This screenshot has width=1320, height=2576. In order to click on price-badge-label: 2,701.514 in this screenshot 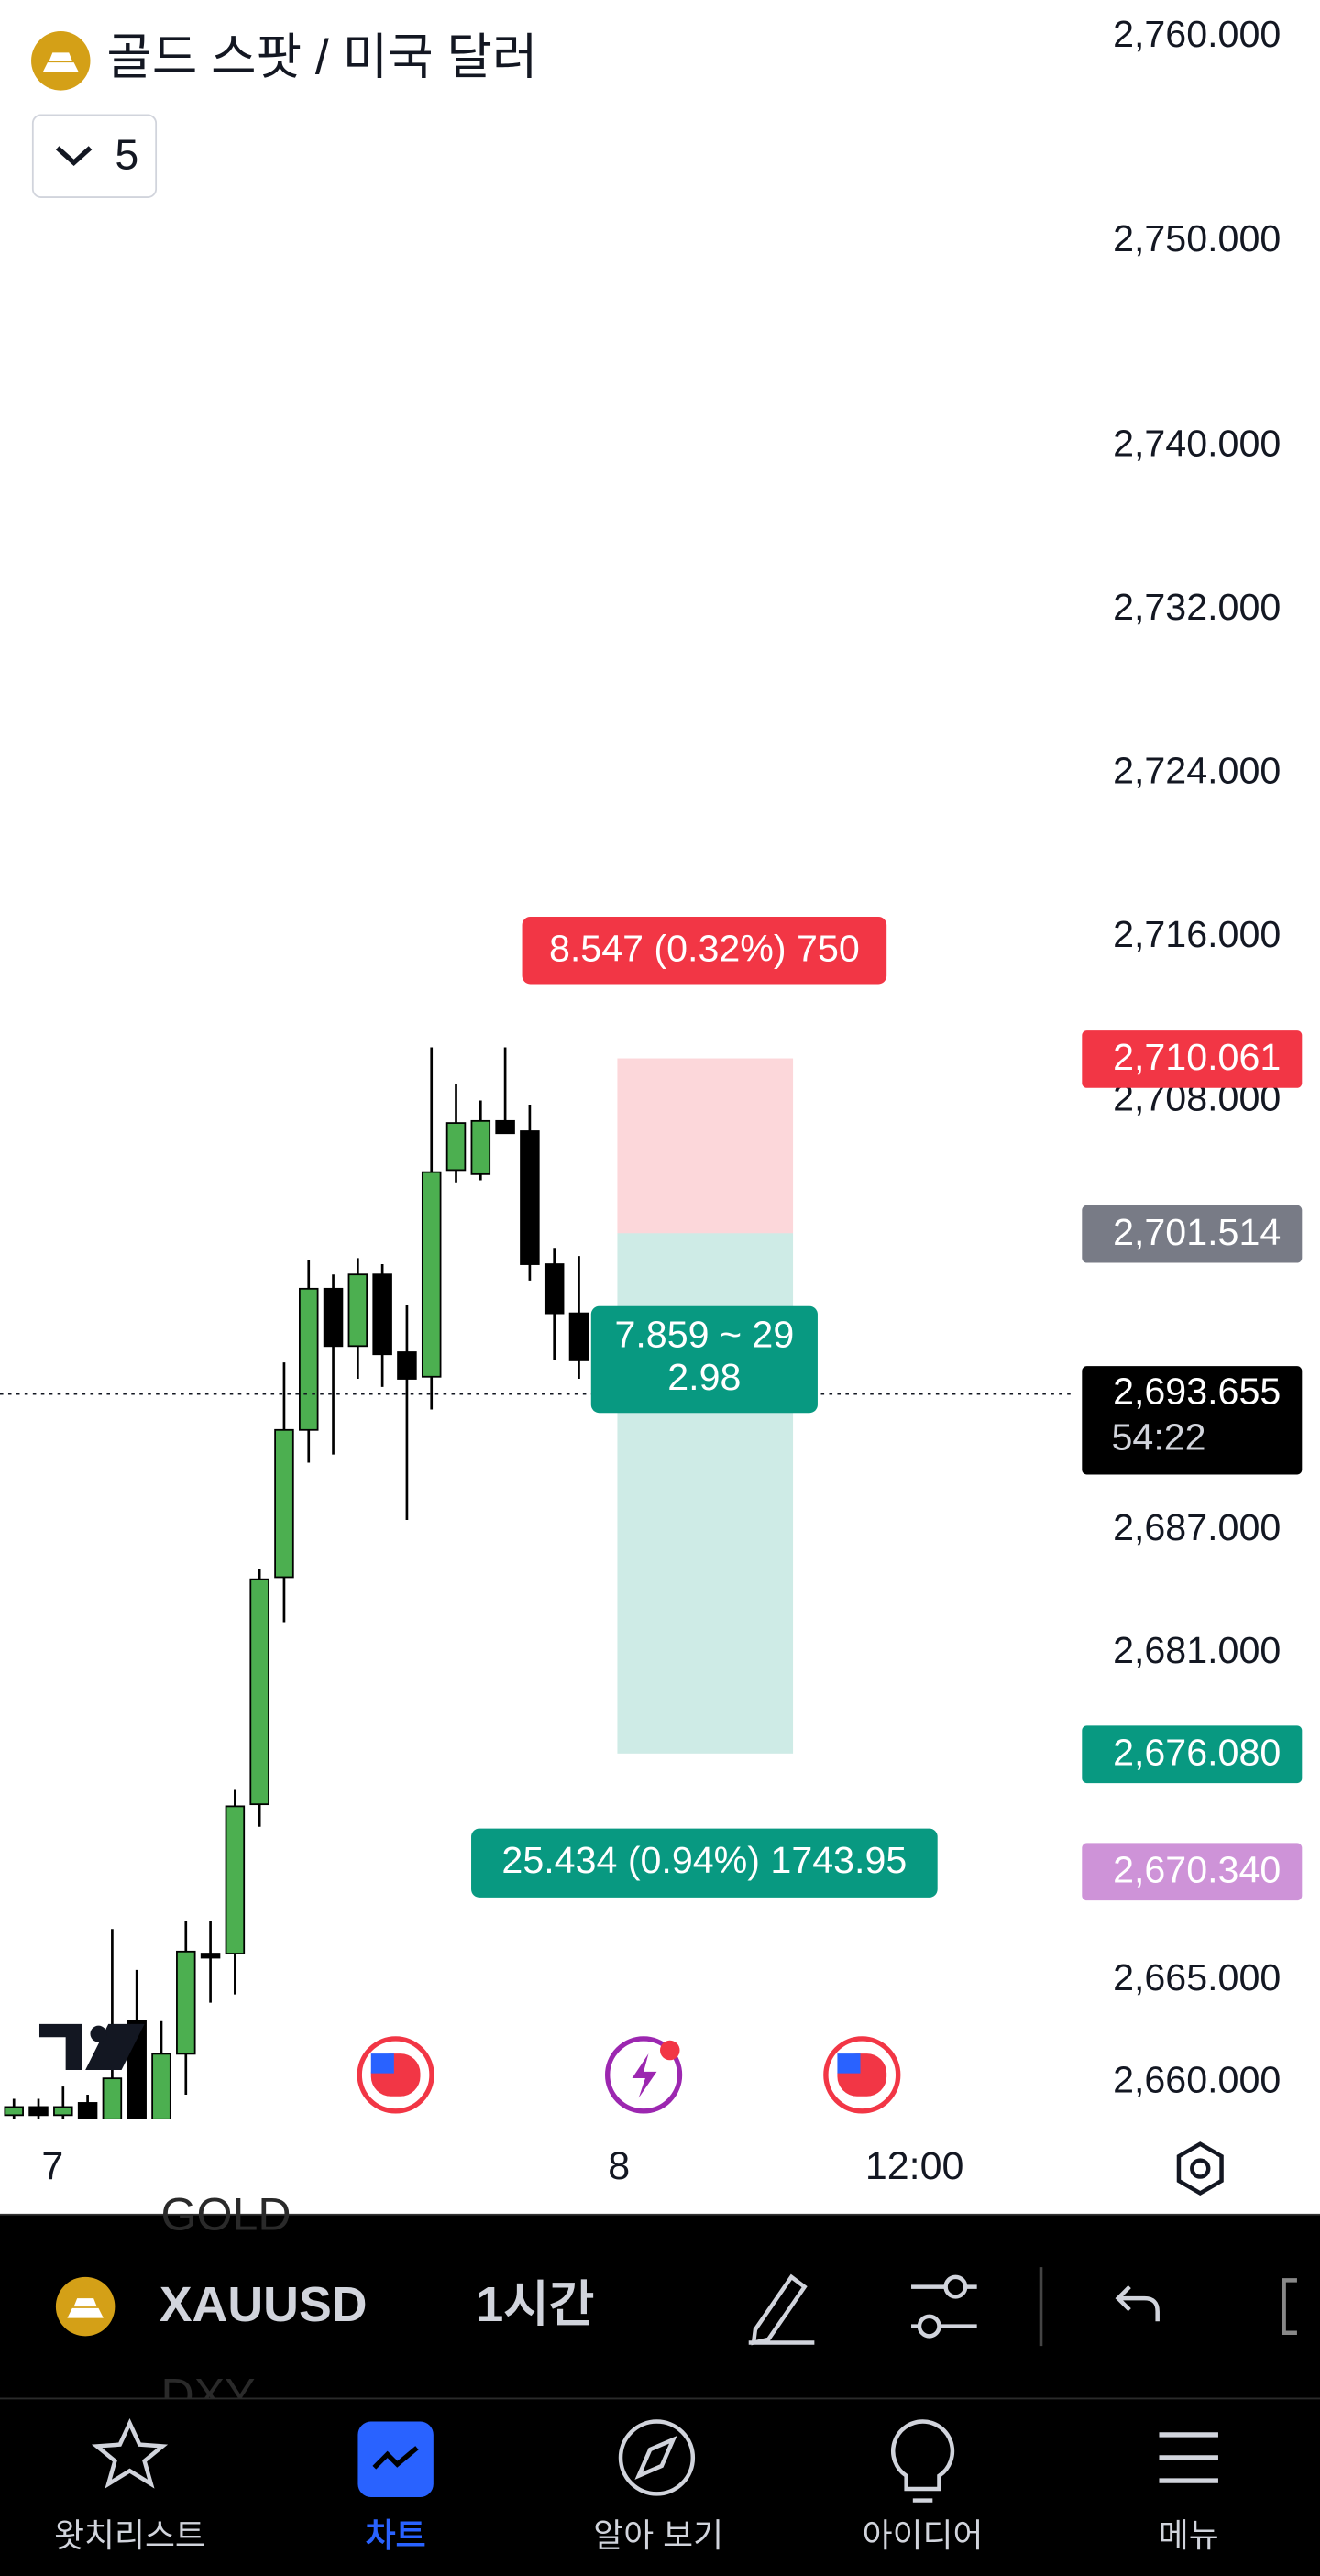, I will do `click(1197, 1232)`.